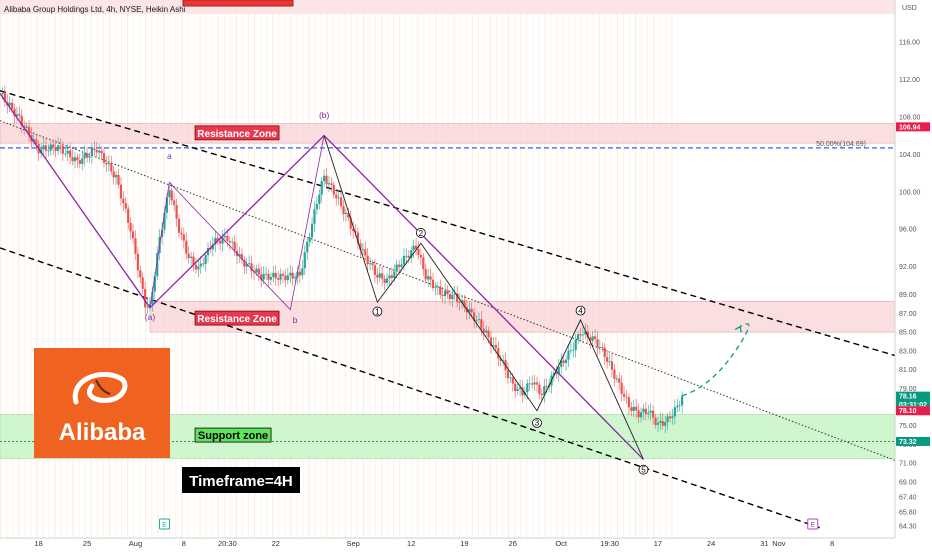  Describe the element at coordinates (237, 134) in the screenshot. I see `zone-label: Resistance Zone` at that location.